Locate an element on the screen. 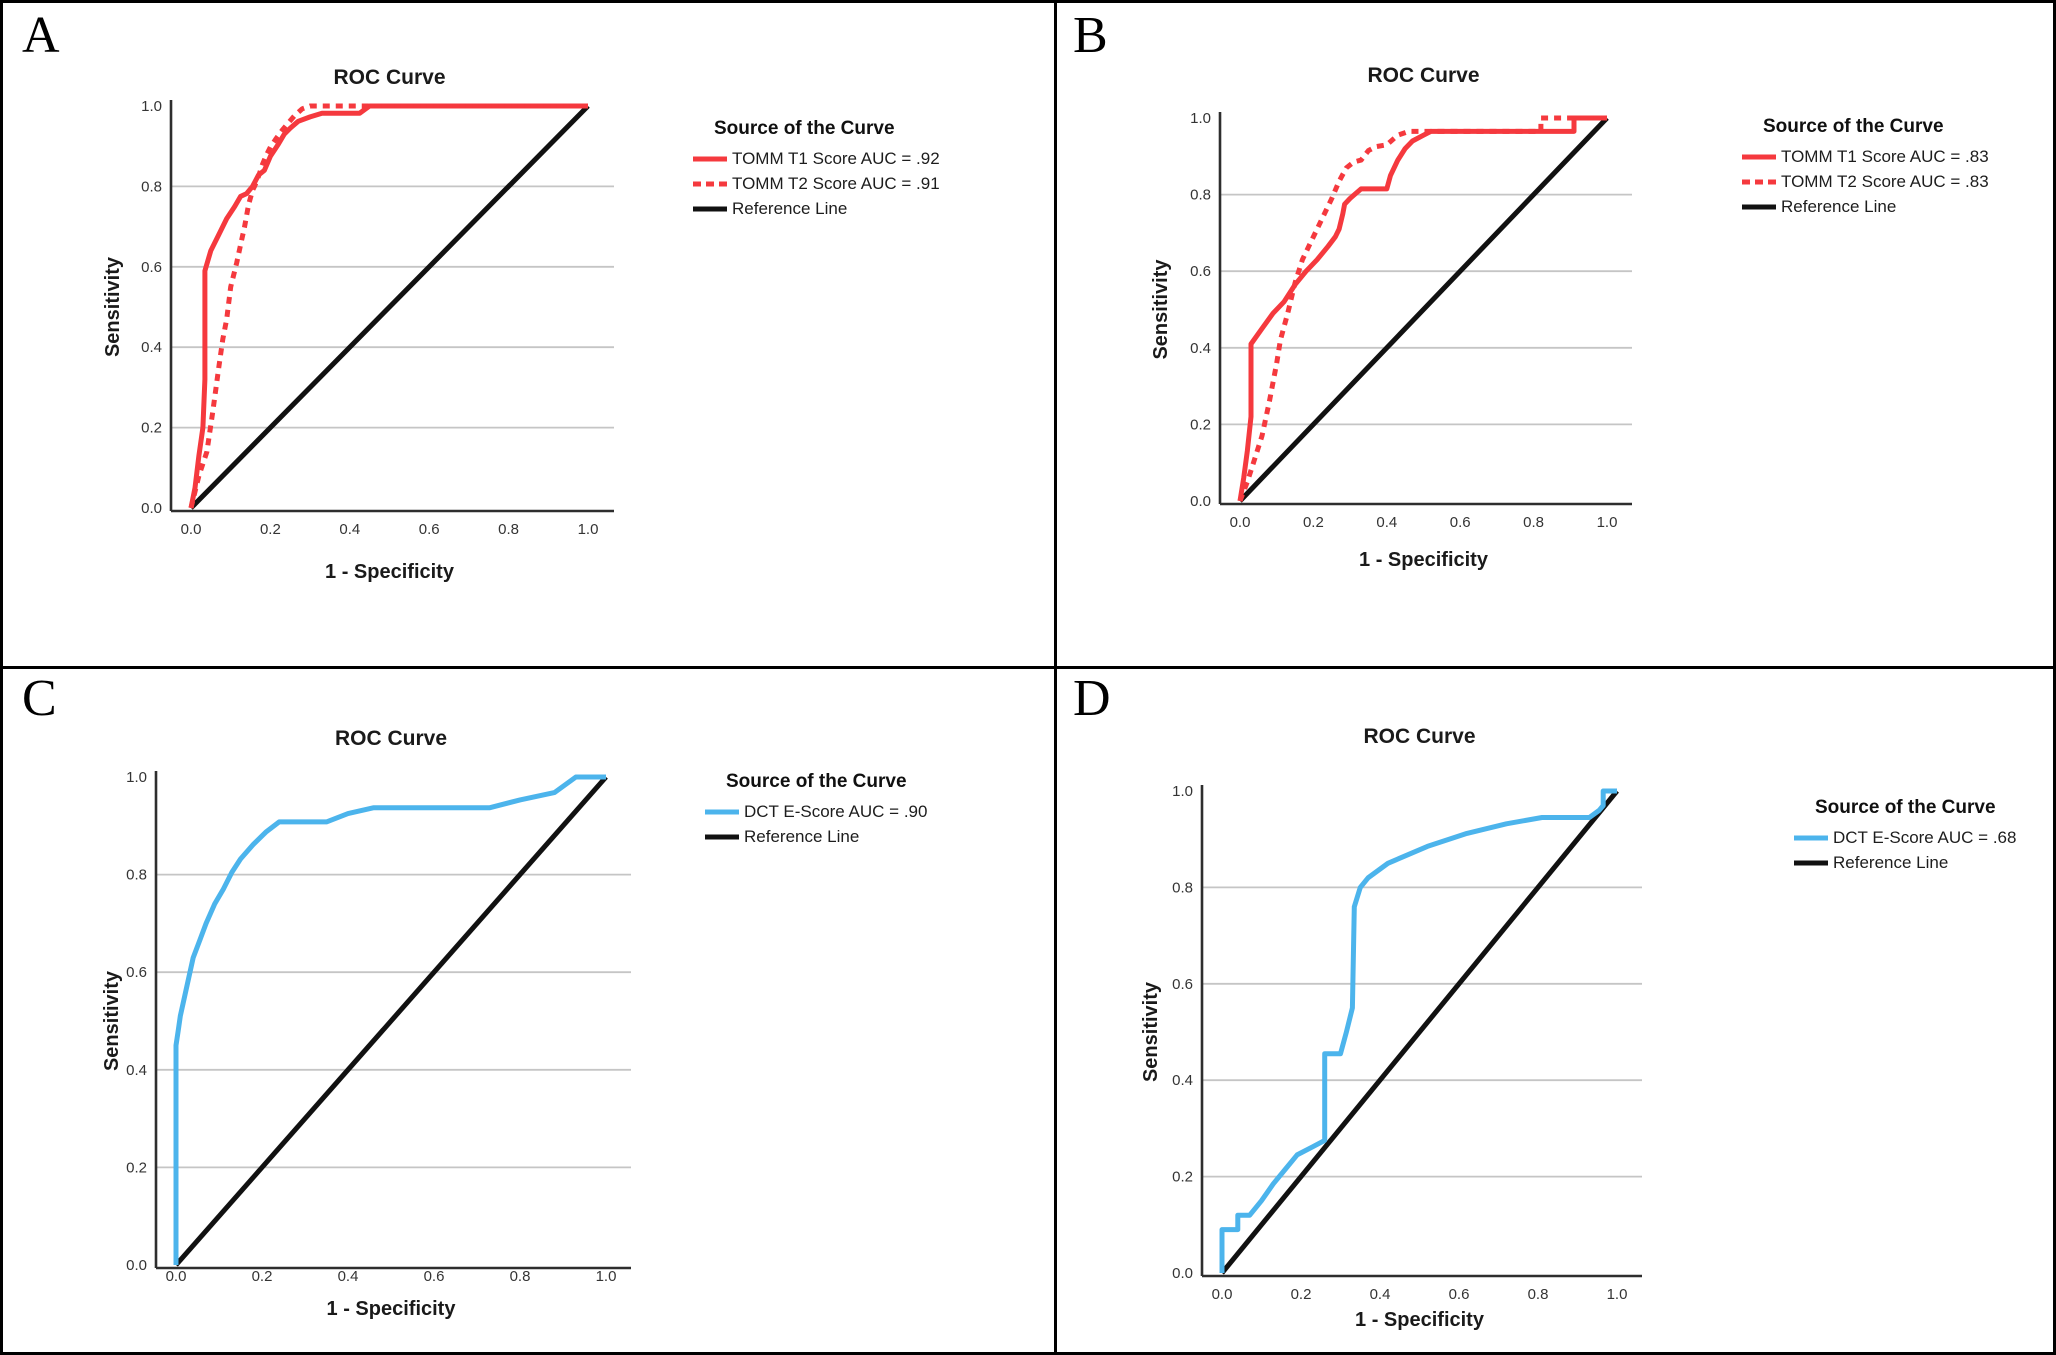  panel-label: C is located at coordinates (39, 698).